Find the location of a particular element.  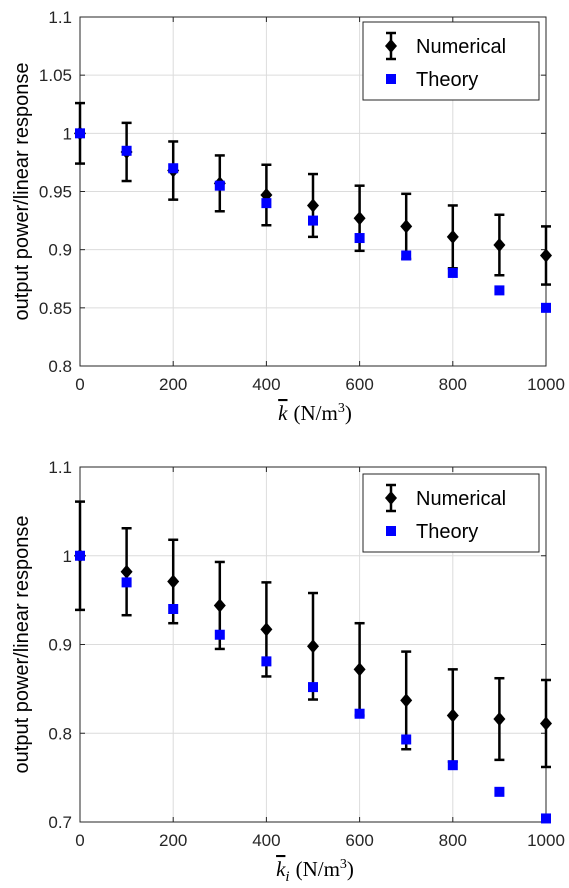

y-tick-label: 0.95 is located at coordinates (55, 192).